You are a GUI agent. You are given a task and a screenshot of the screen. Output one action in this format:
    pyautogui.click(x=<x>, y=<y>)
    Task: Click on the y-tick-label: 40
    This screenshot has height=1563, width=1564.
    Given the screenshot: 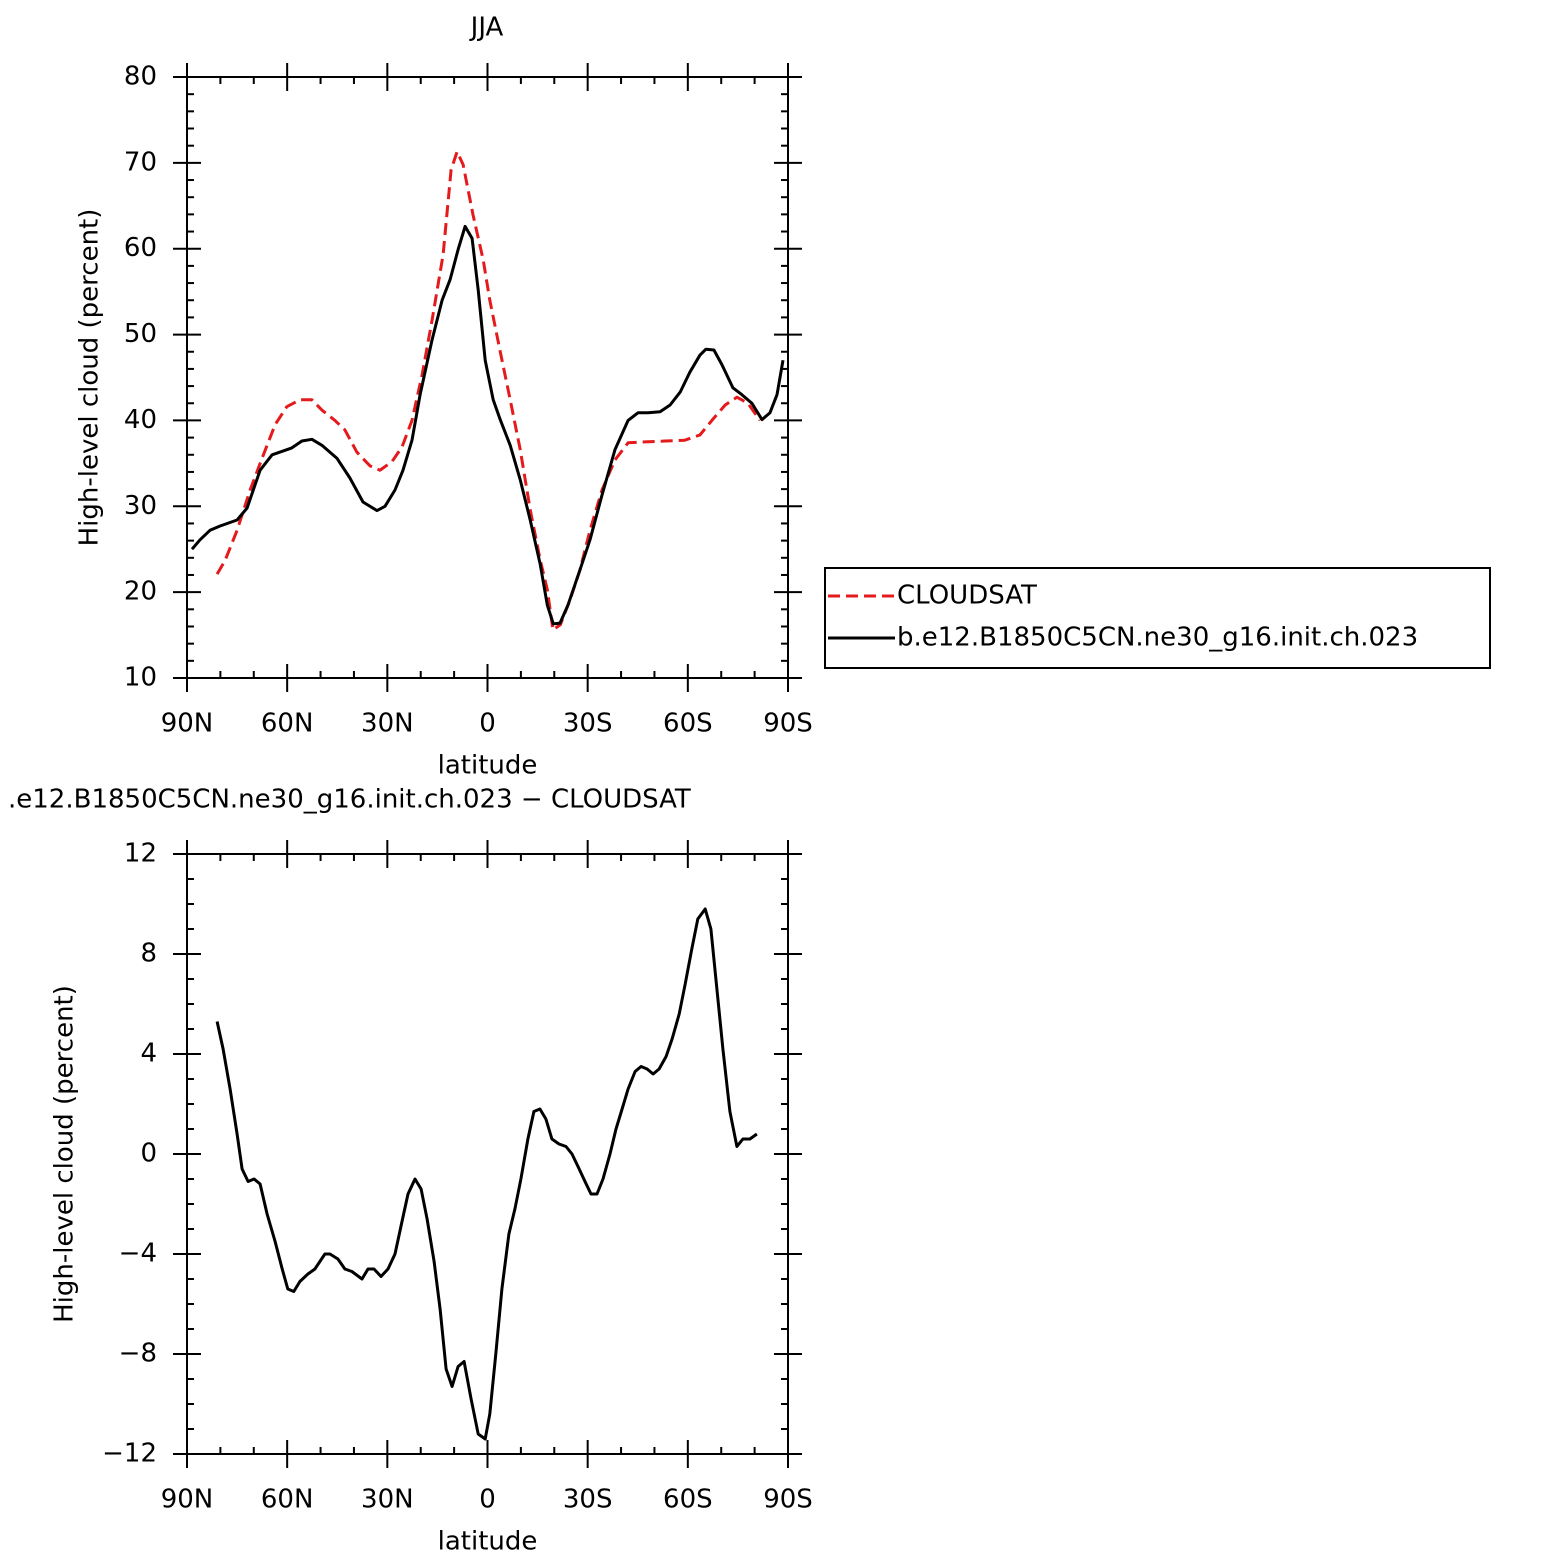 What is the action you would take?
    pyautogui.click(x=140, y=420)
    